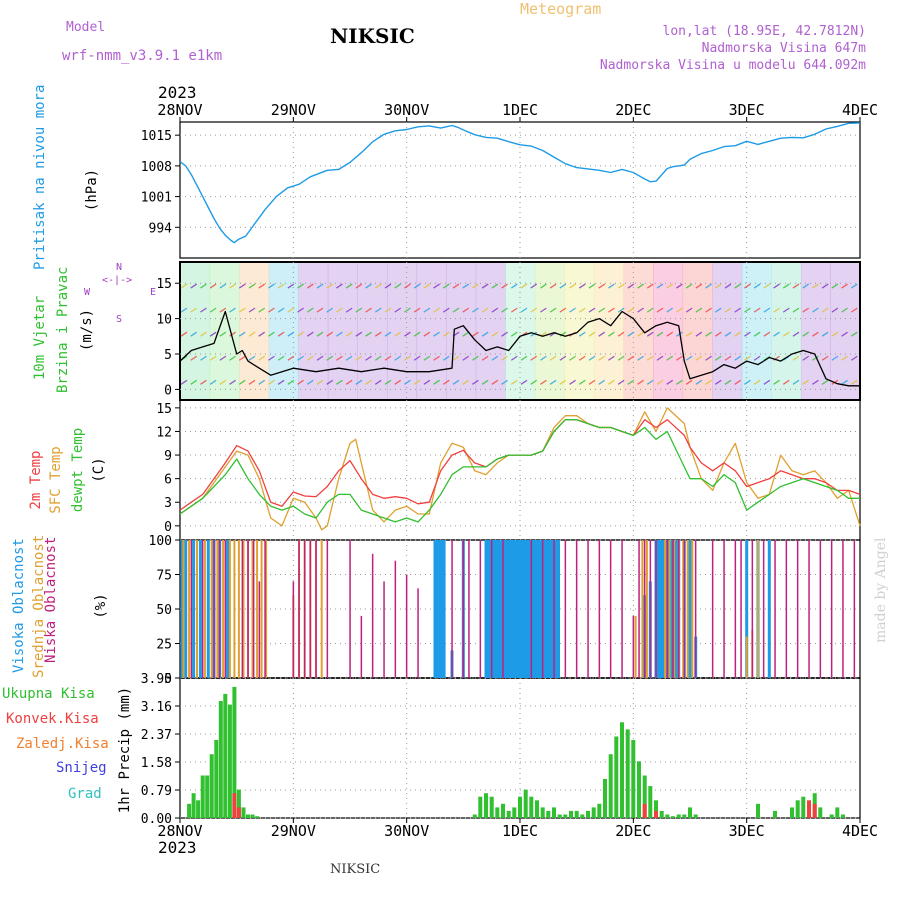  I want to click on y-tick-label: 9, so click(168, 456).